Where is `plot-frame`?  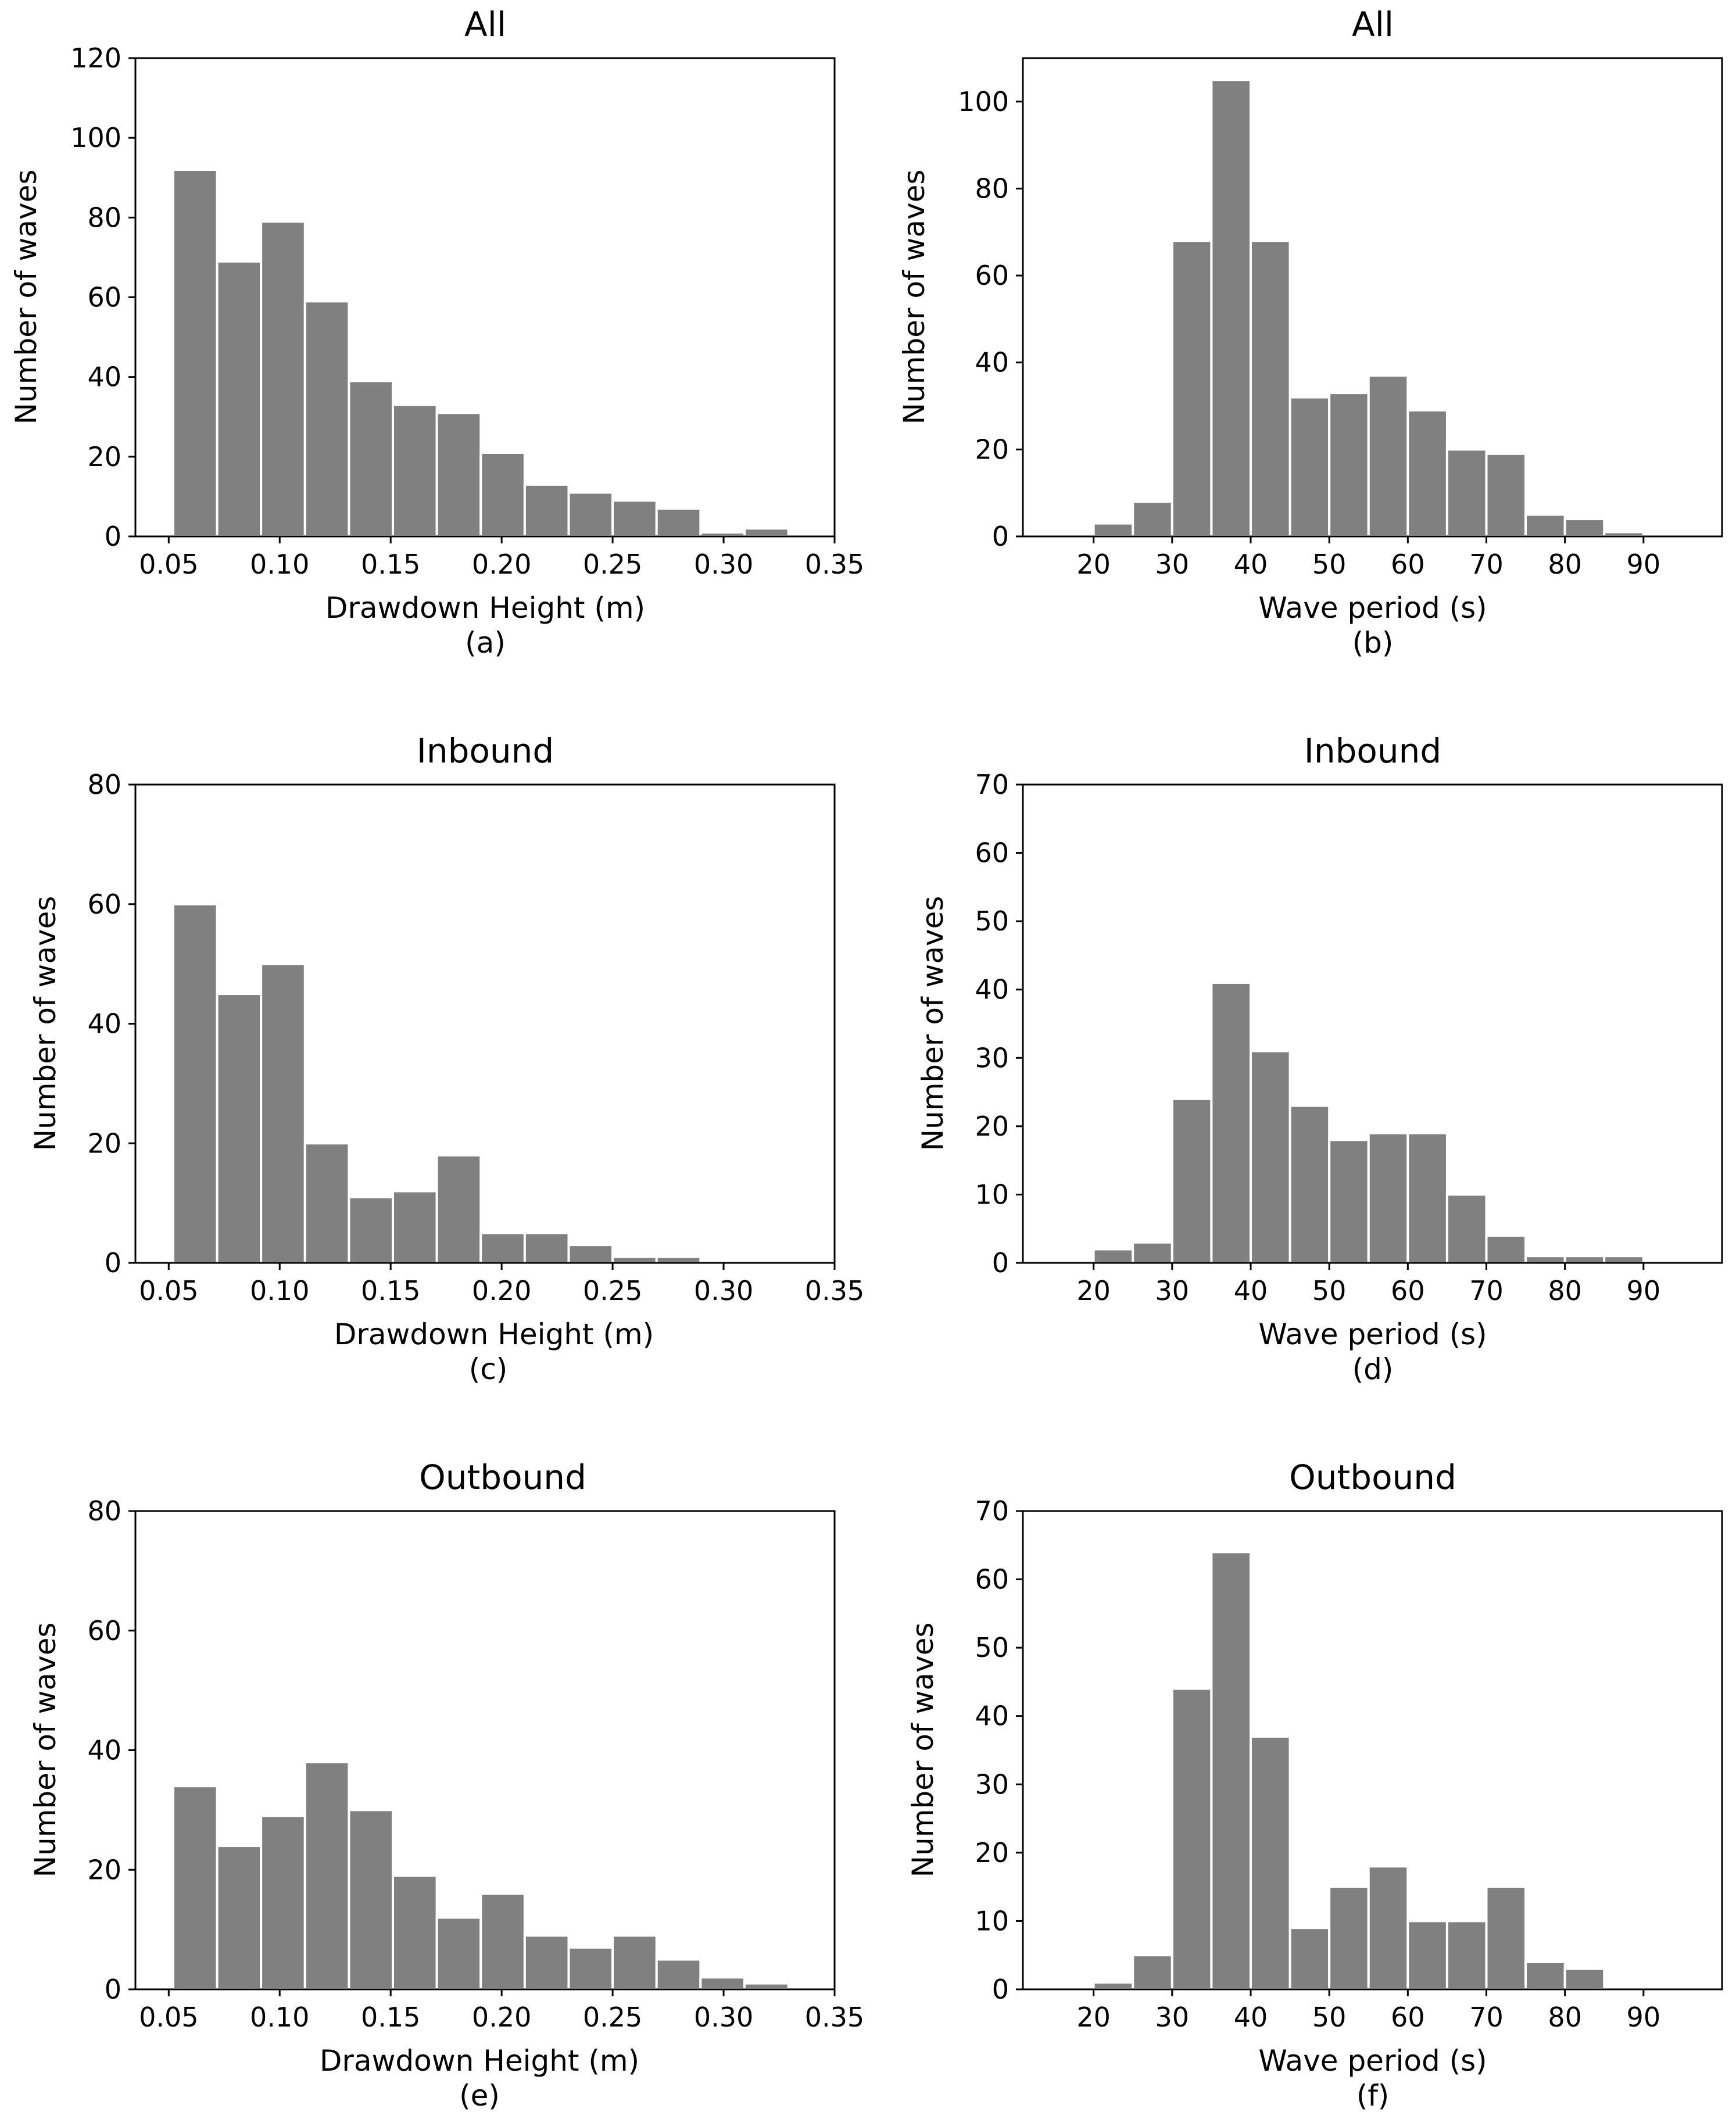 plot-frame is located at coordinates (1372, 297).